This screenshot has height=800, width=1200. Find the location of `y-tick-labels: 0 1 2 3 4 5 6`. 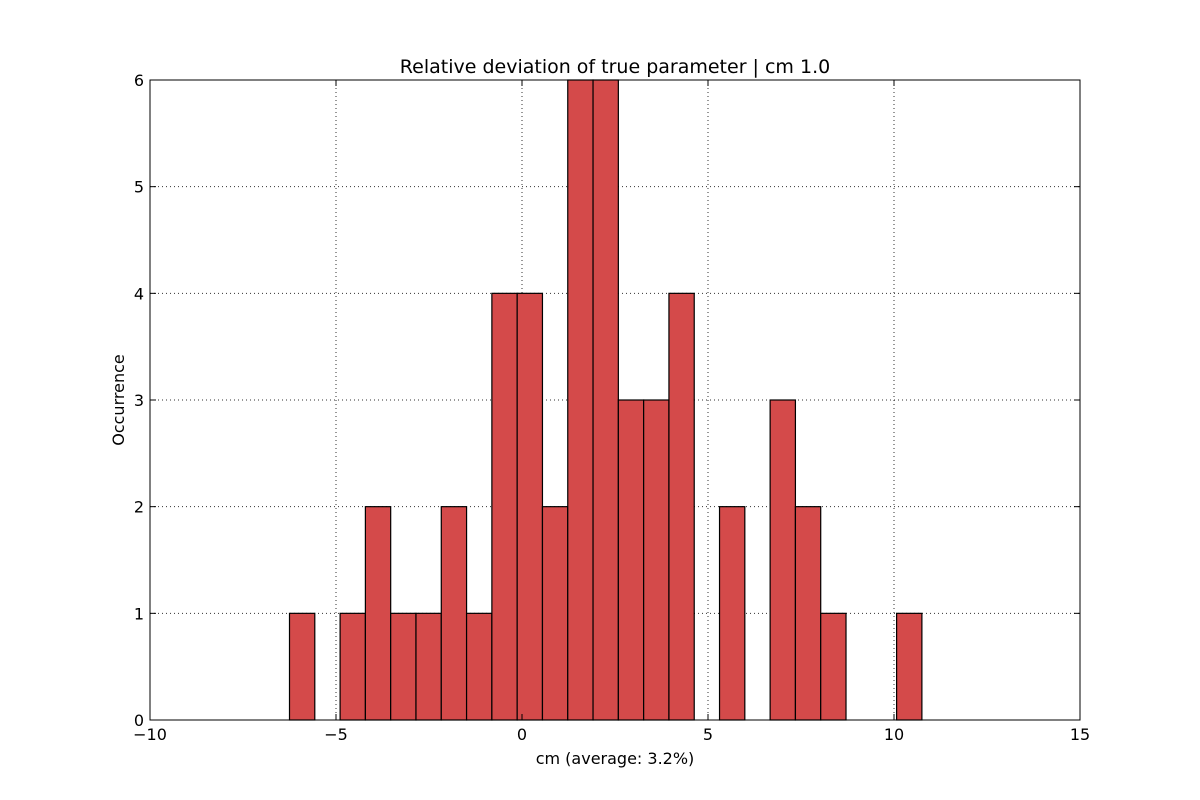

y-tick-labels: 0 1 2 3 4 5 6 is located at coordinates (139, 400).